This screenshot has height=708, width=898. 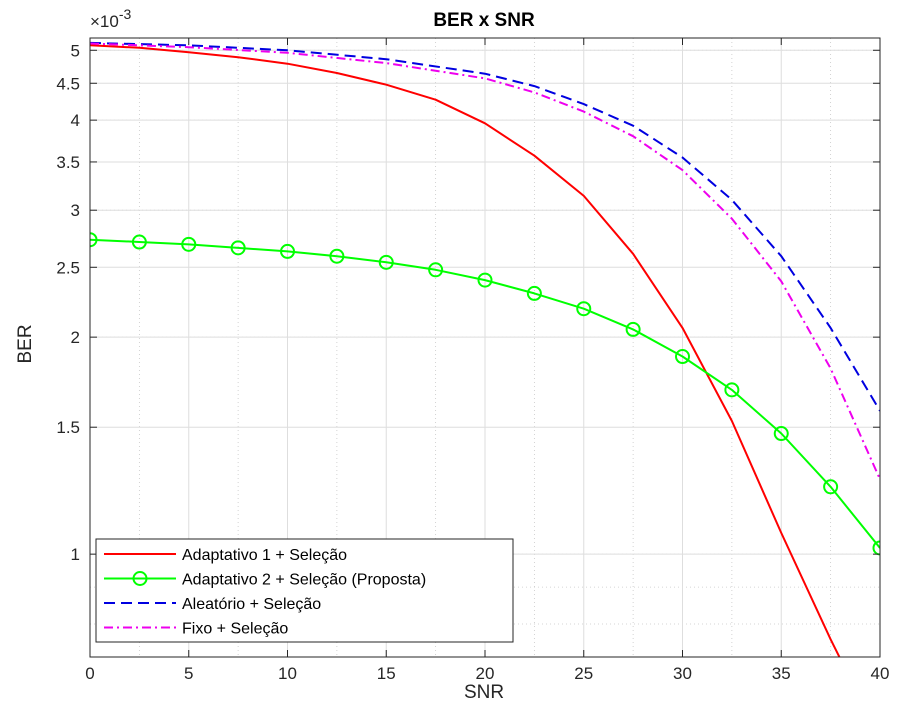 I want to click on y-tick-label: 1, so click(x=75, y=554).